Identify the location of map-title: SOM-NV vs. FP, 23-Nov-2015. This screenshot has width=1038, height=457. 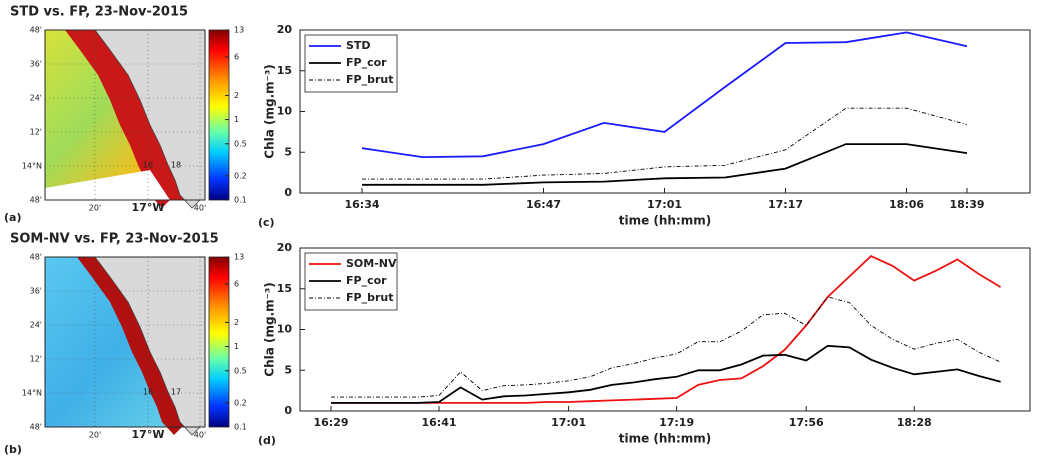
(114, 239).